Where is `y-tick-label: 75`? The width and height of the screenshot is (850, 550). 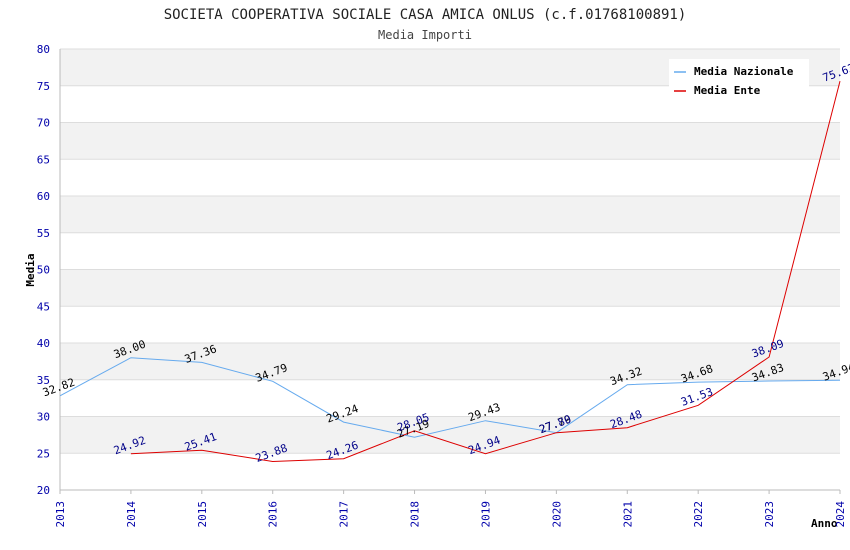 y-tick-label: 75 is located at coordinates (43, 86).